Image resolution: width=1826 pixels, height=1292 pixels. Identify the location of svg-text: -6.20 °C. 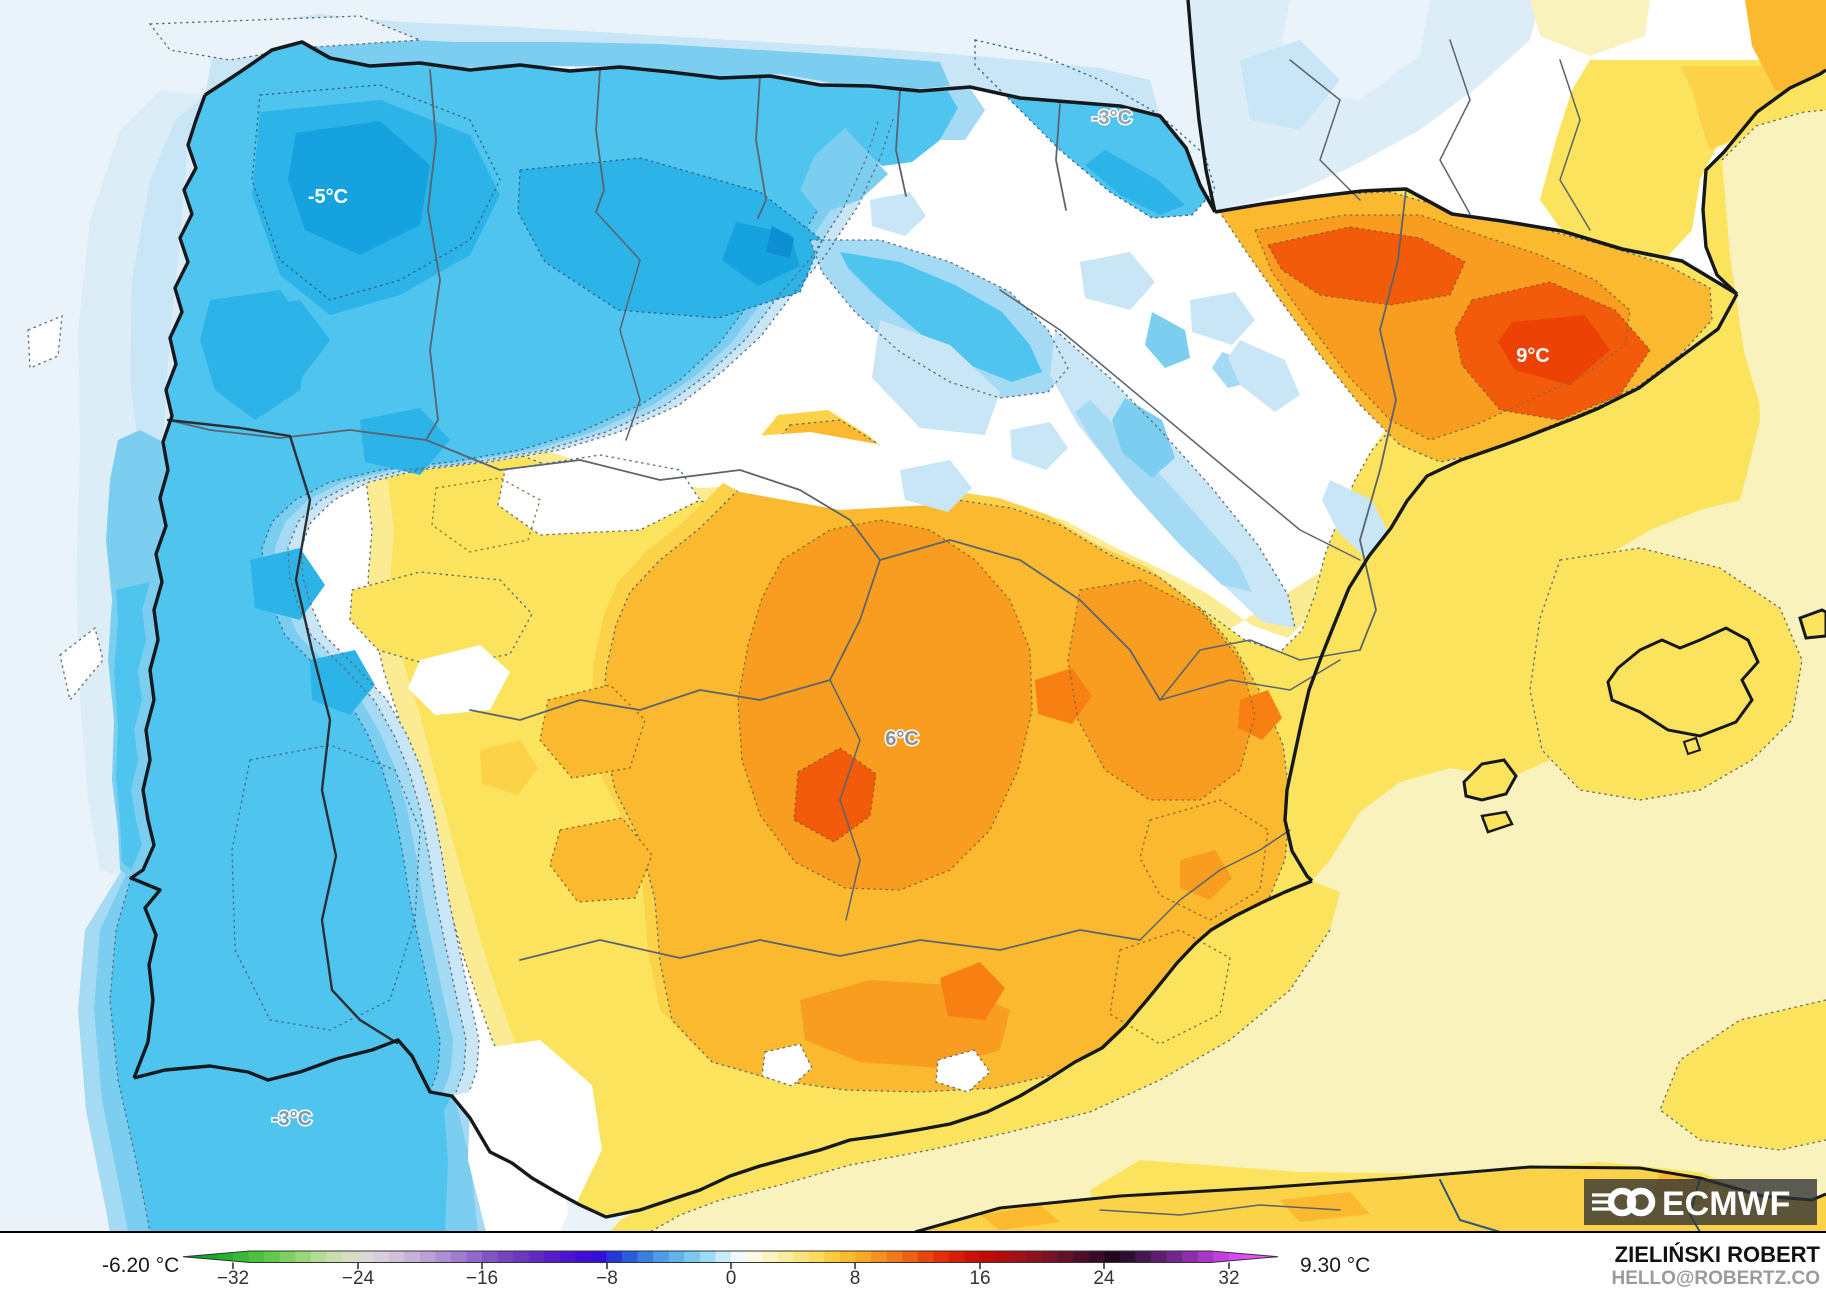
(140, 1265).